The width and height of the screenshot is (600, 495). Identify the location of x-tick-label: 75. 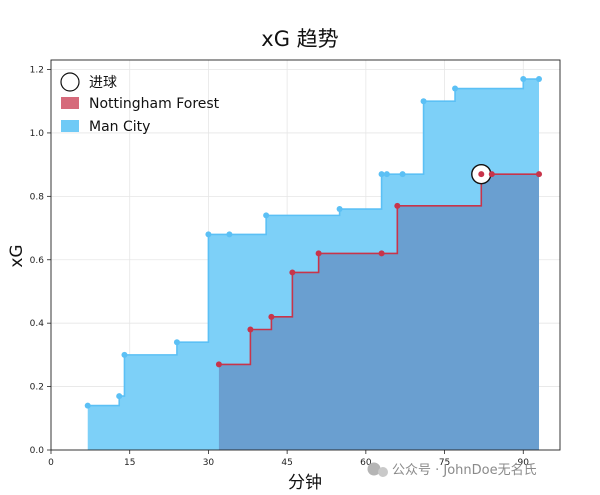
(444, 463).